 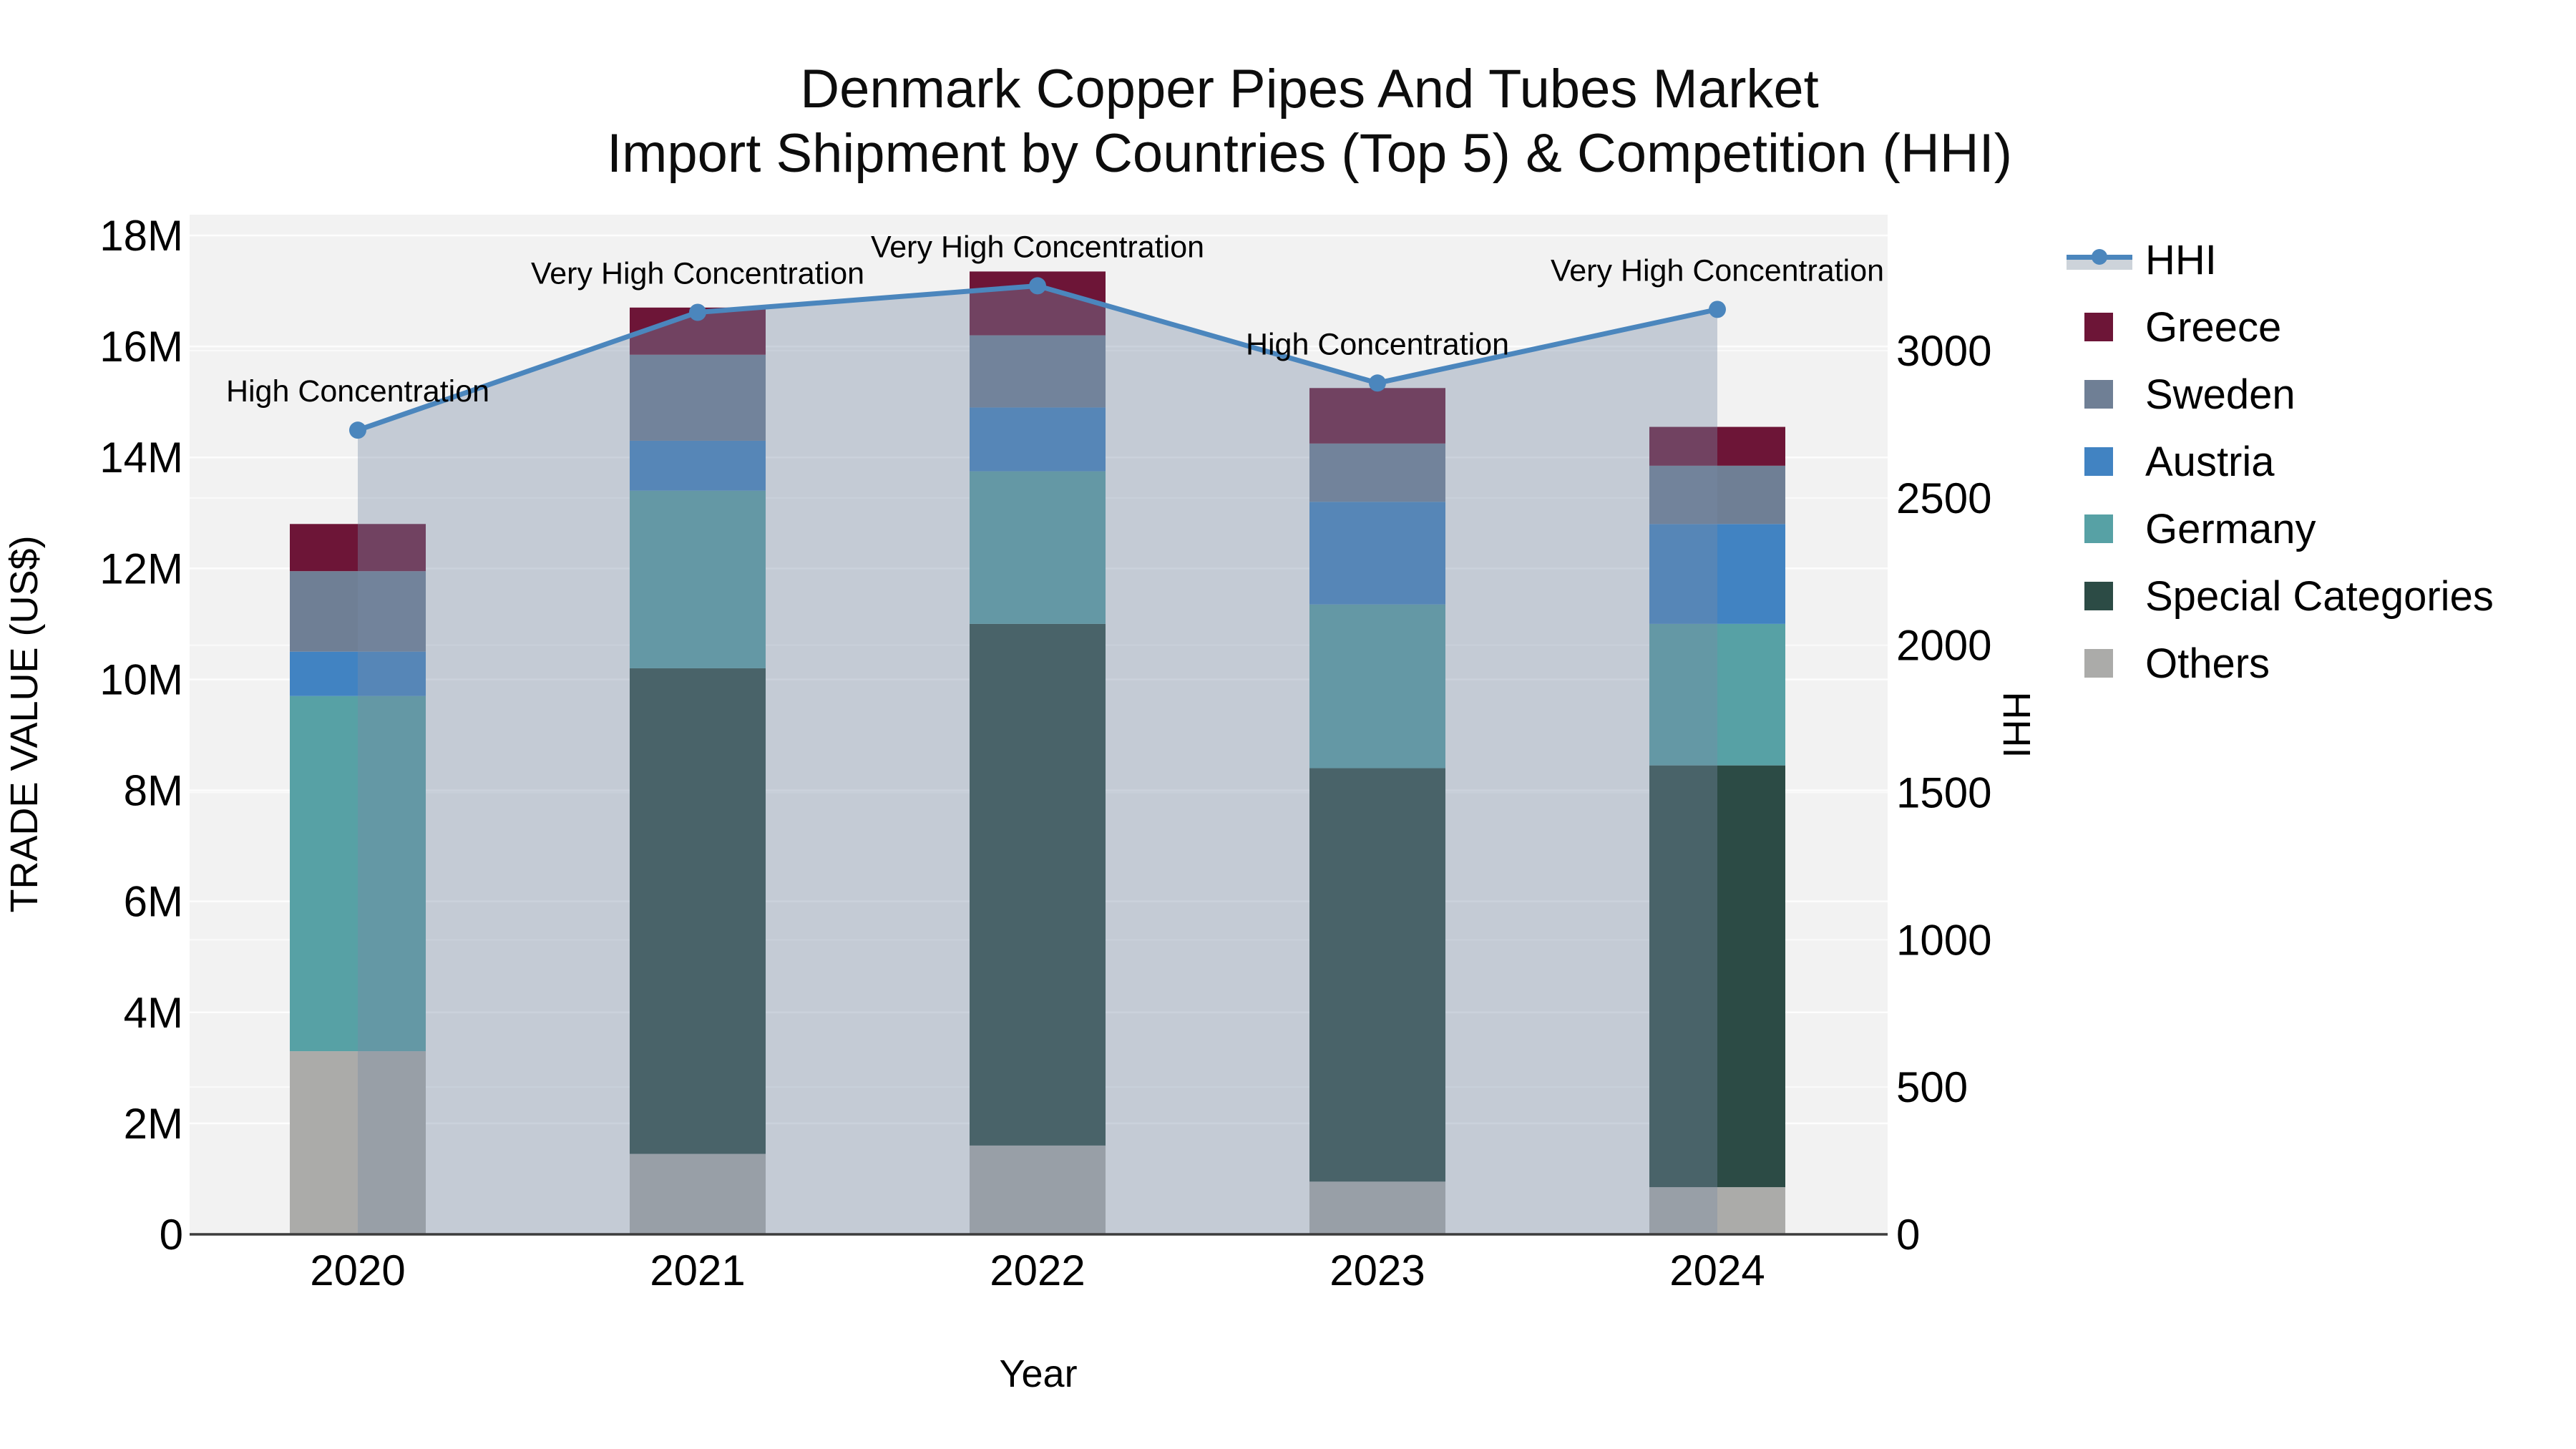 I want to click on right-tick-2000: 2000, so click(x=1943, y=646).